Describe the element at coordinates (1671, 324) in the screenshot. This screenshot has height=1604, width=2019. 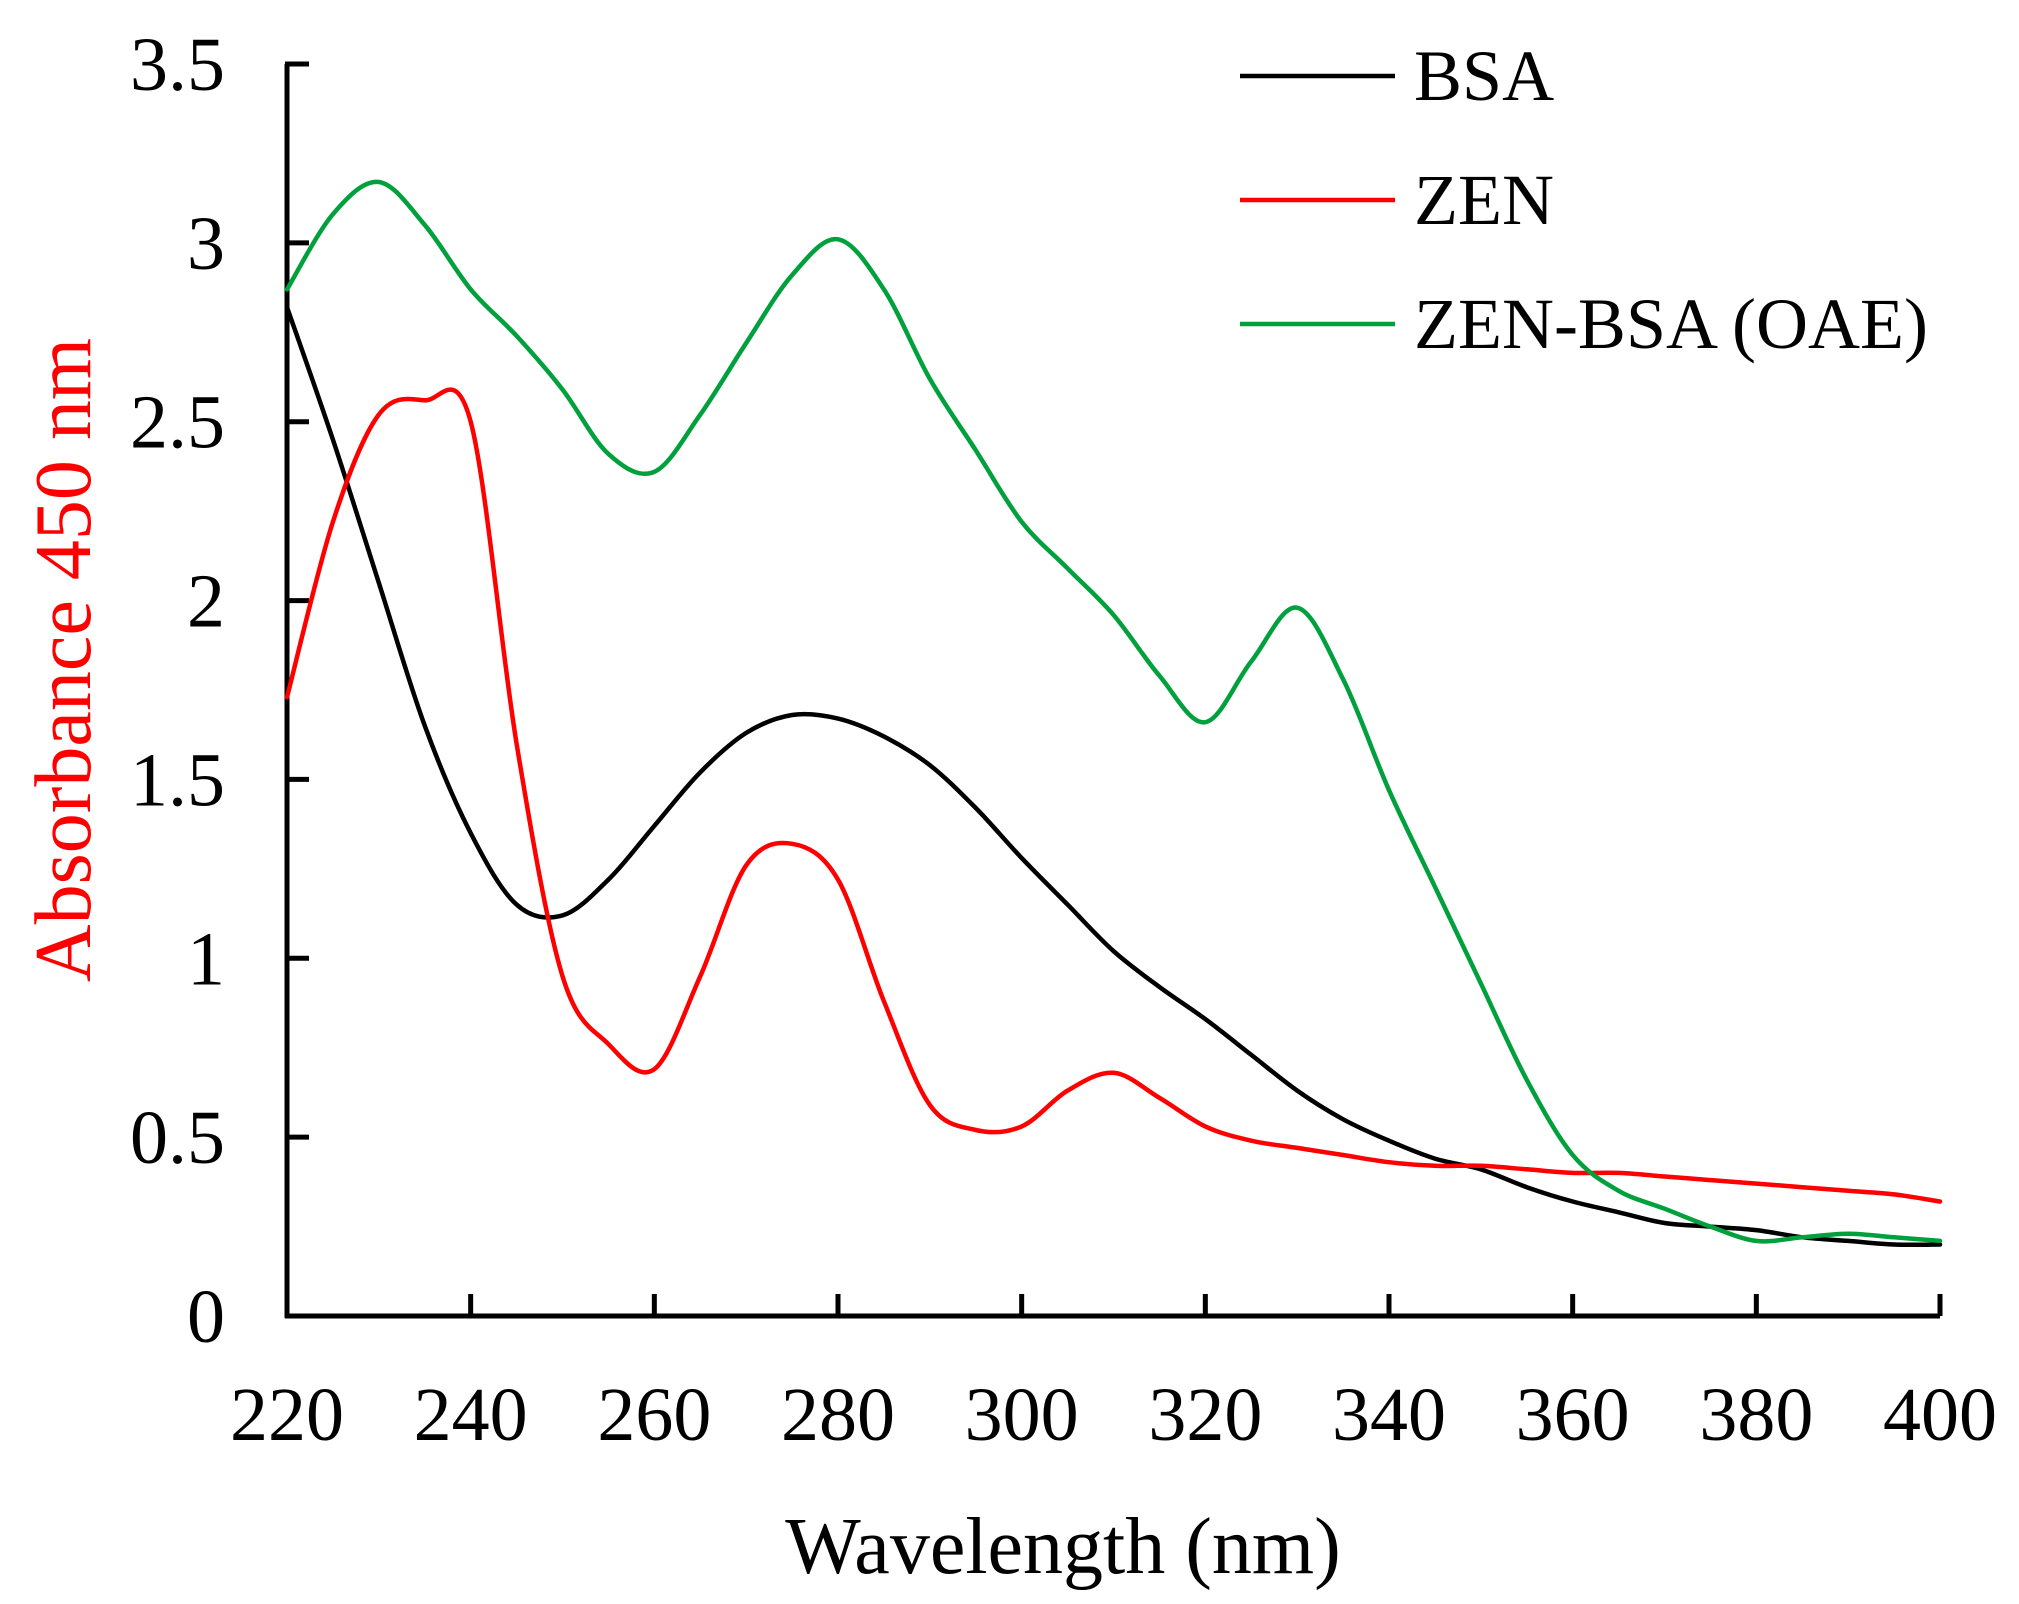
I see `legend-label-zen-bsa-oae: ZEN-BSA (OAE)` at that location.